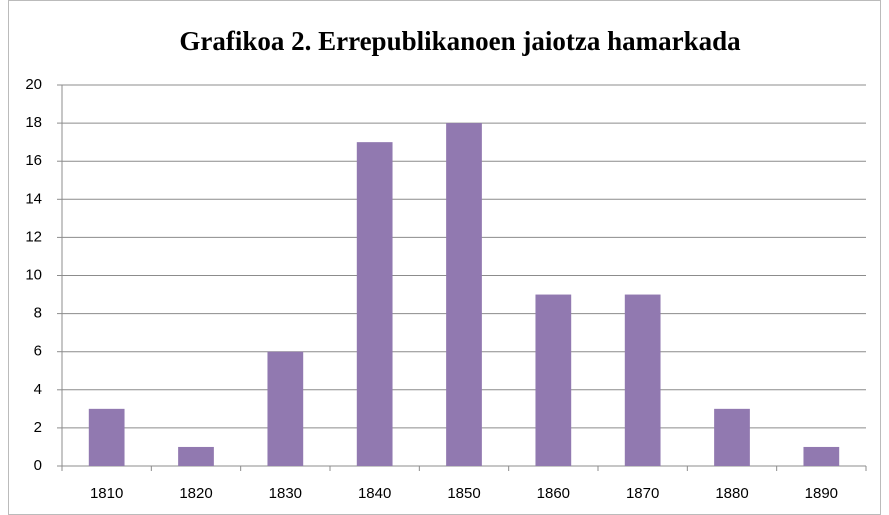  What do you see at coordinates (106, 493) in the screenshot?
I see `x-tick-label: 1810` at bounding box center [106, 493].